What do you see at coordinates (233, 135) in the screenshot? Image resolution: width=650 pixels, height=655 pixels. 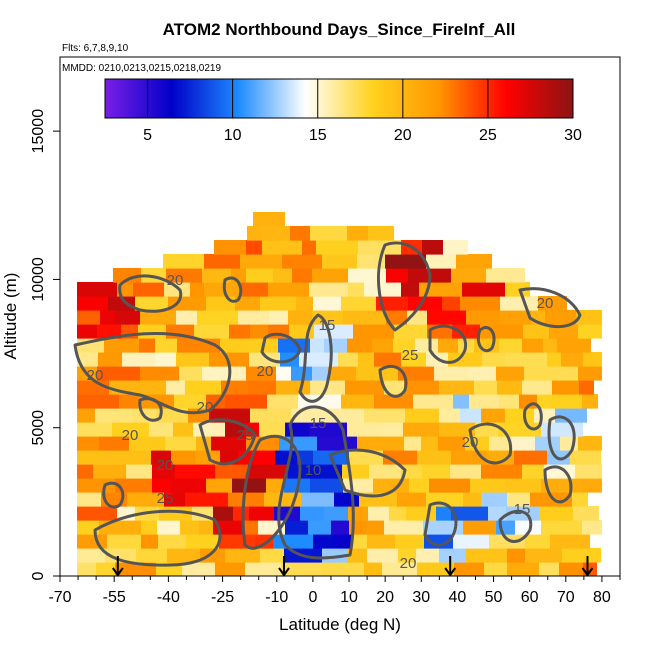 I see `colorbar-tick-label: 10` at bounding box center [233, 135].